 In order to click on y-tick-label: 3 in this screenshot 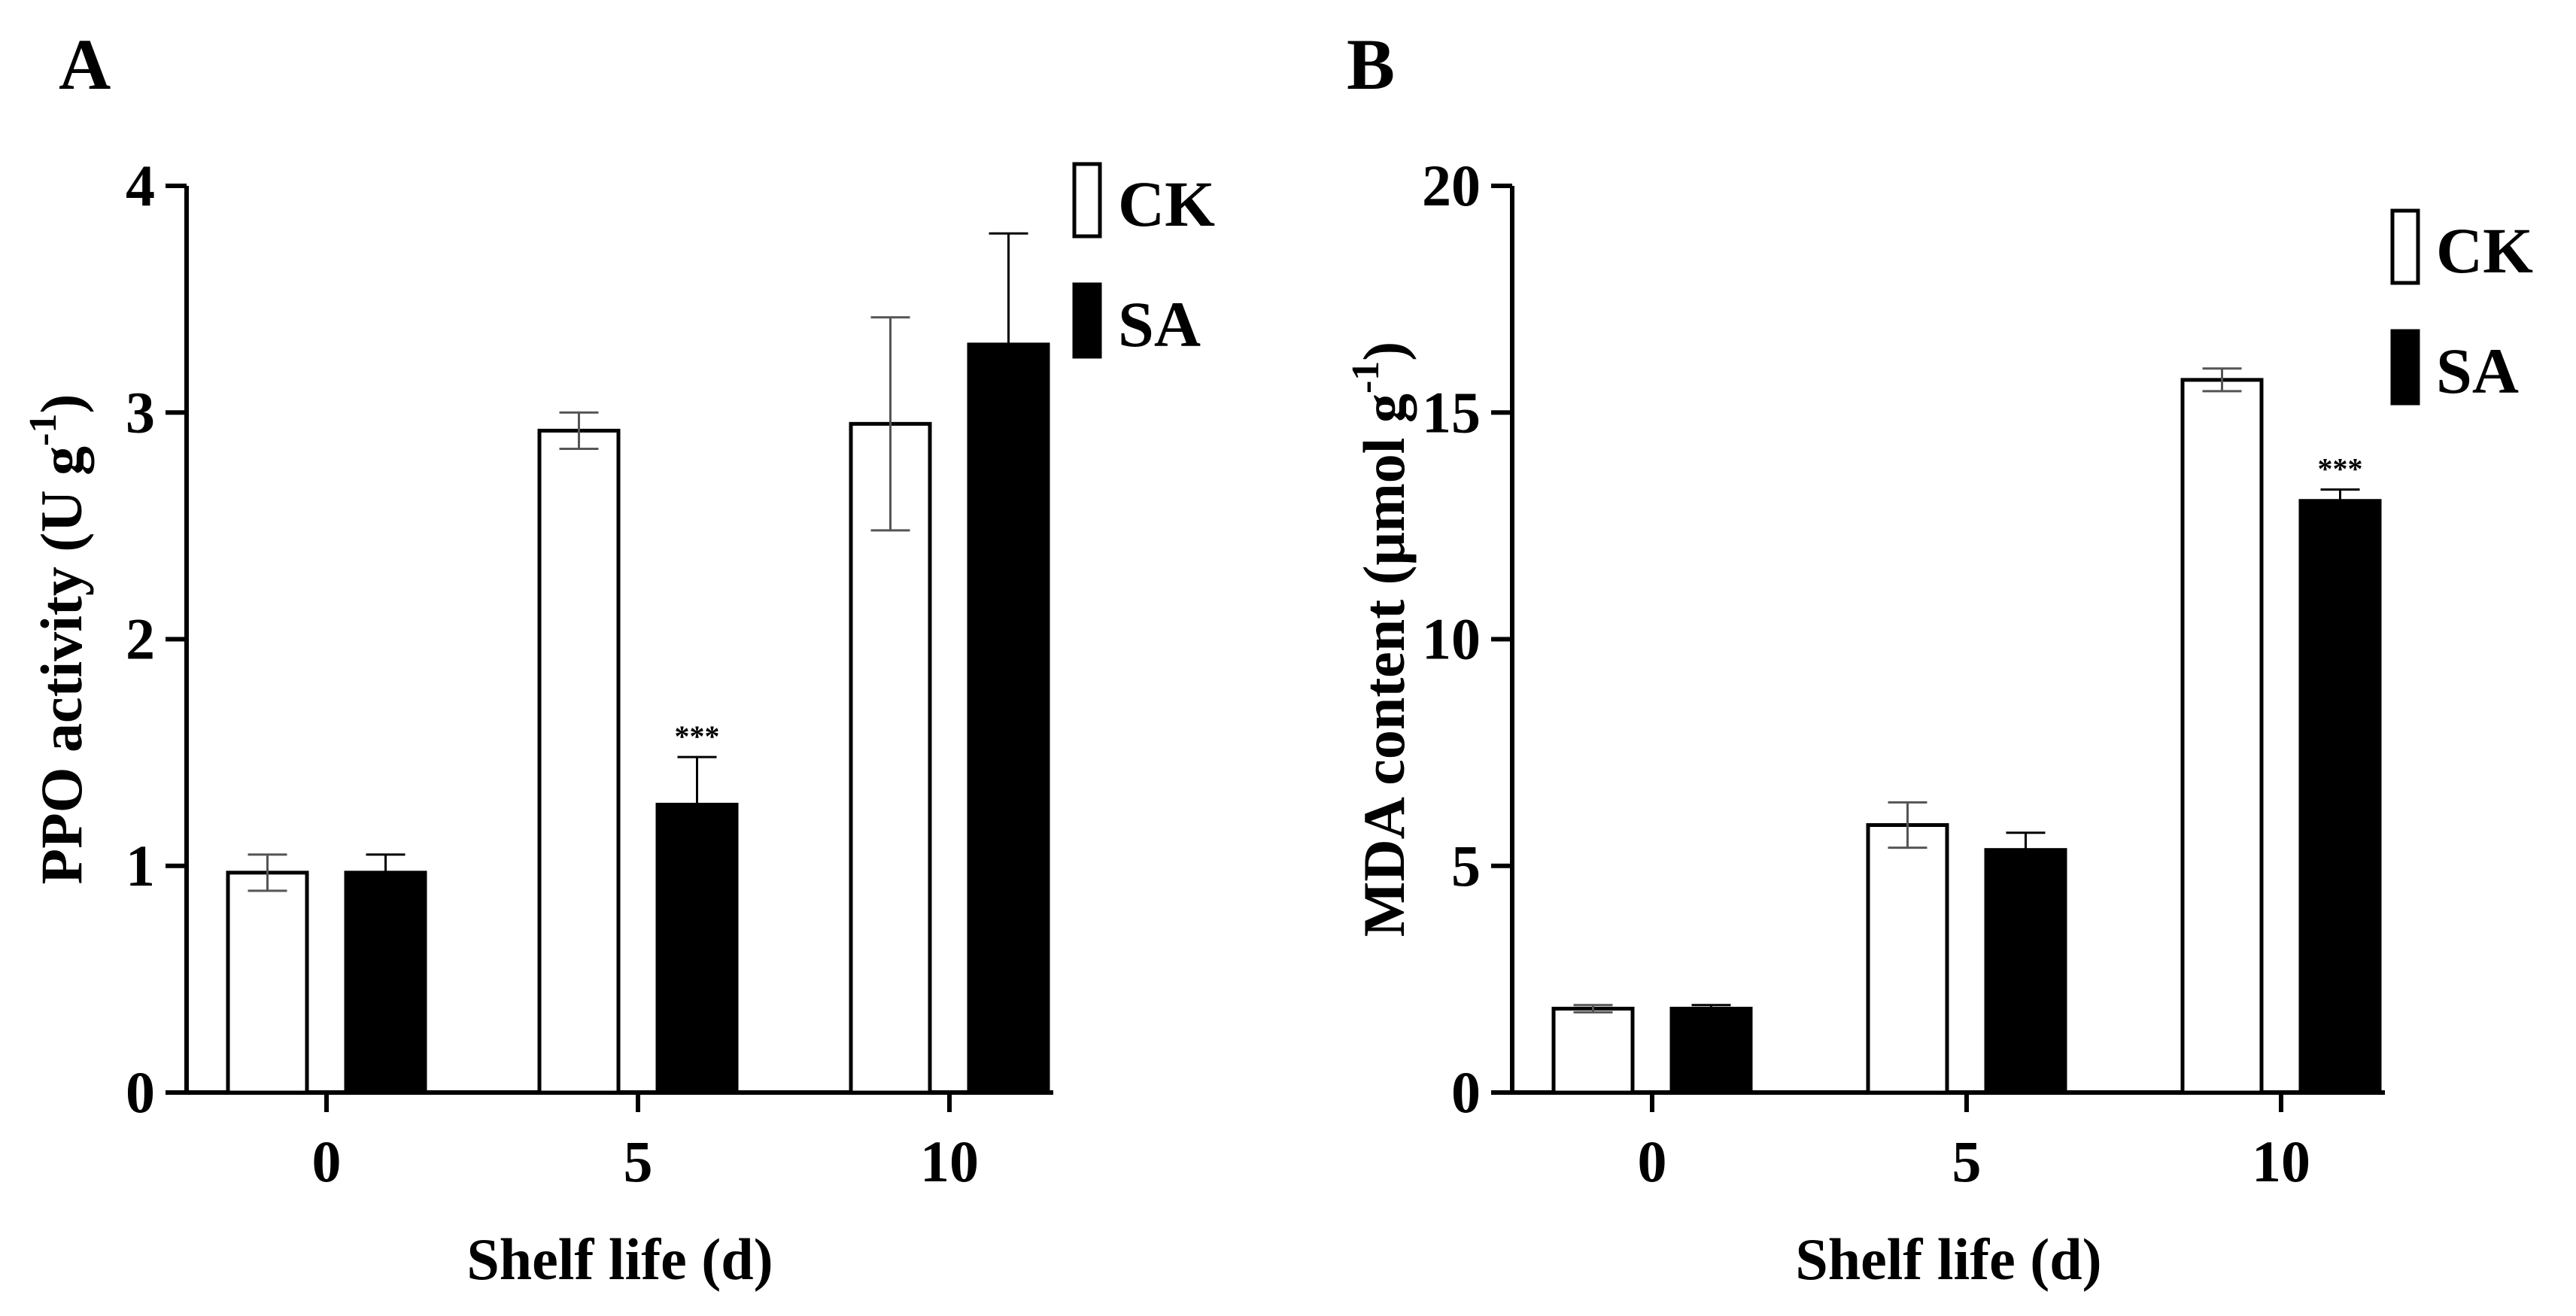, I will do `click(141, 412)`.